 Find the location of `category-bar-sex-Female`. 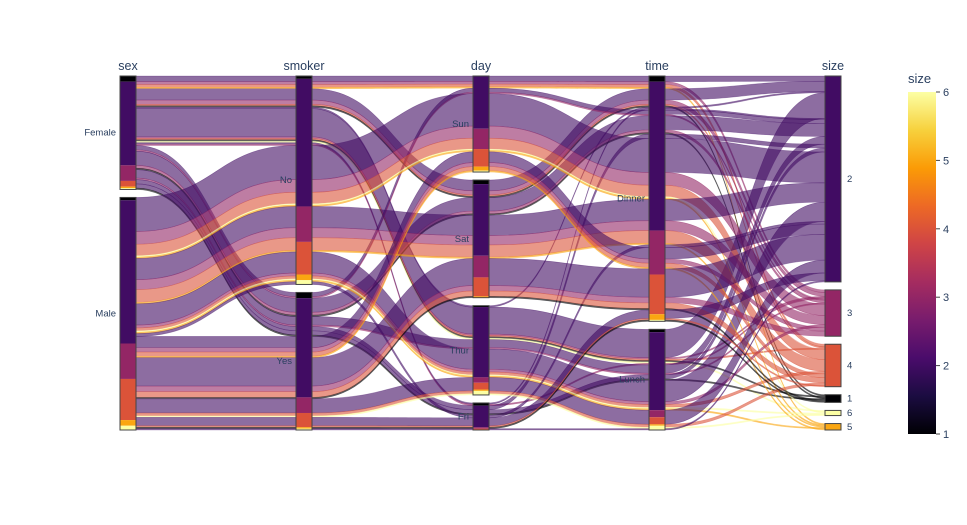

category-bar-sex-Female is located at coordinates (128, 132).